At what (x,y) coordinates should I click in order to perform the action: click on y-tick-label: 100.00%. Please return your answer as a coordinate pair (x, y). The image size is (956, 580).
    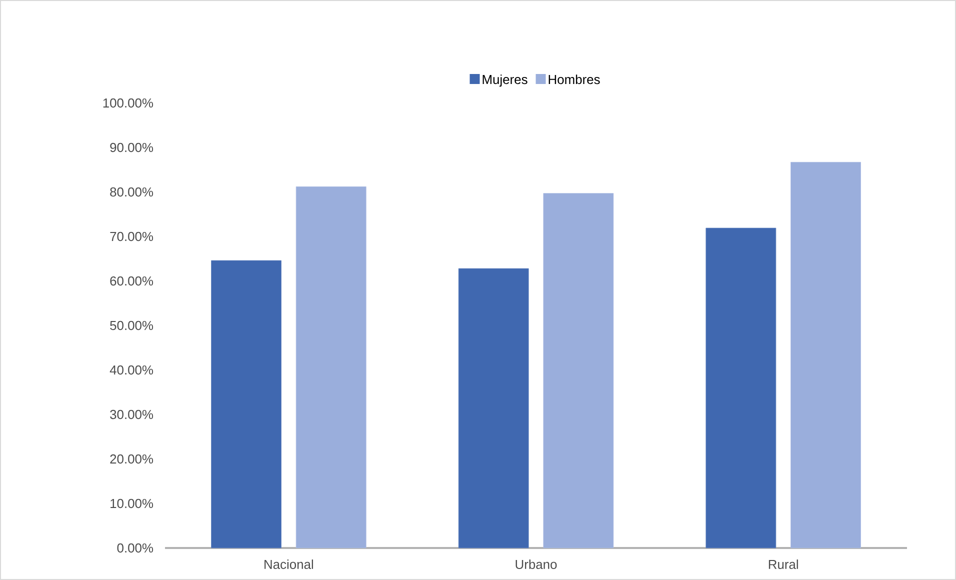
    Looking at the image, I should click on (128, 103).